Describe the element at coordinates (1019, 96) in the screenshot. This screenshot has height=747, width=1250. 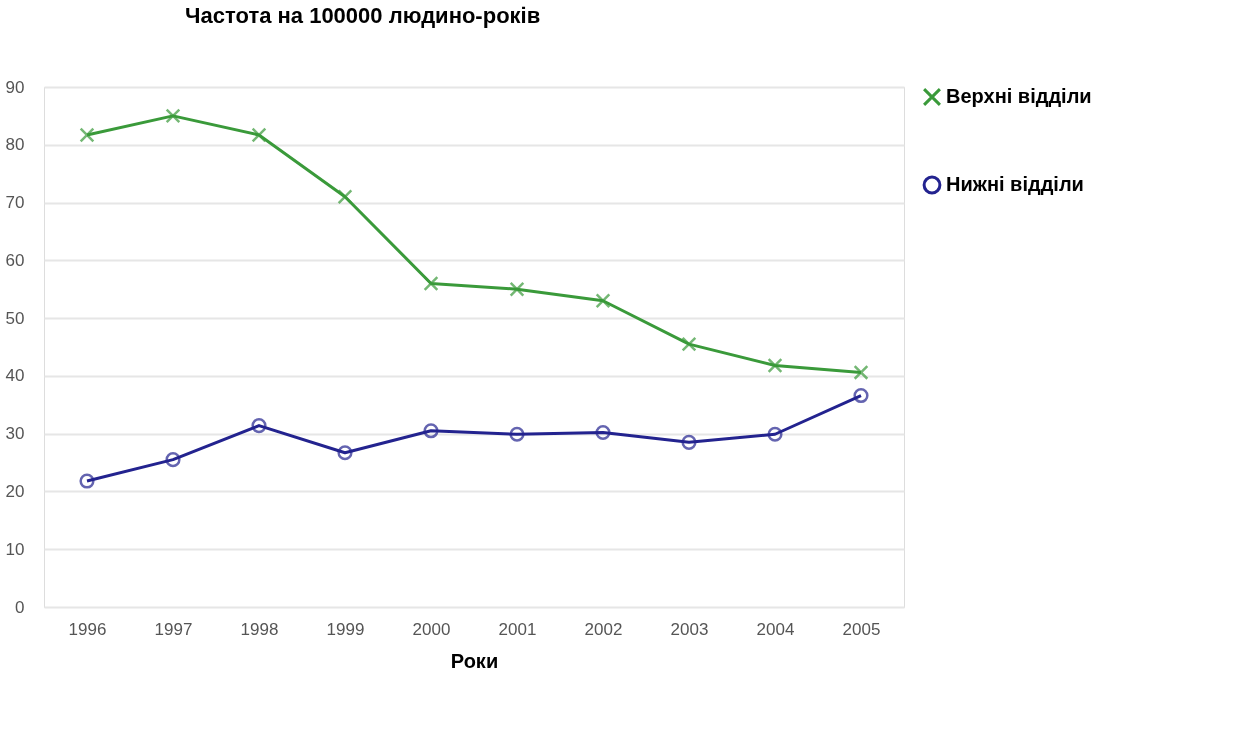
I see `legend-label: Верхні відділи` at that location.